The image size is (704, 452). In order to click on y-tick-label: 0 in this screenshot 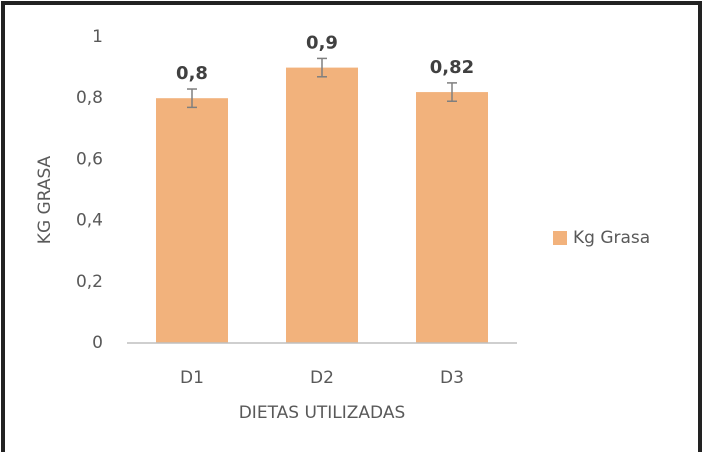, I will do `click(97, 343)`.